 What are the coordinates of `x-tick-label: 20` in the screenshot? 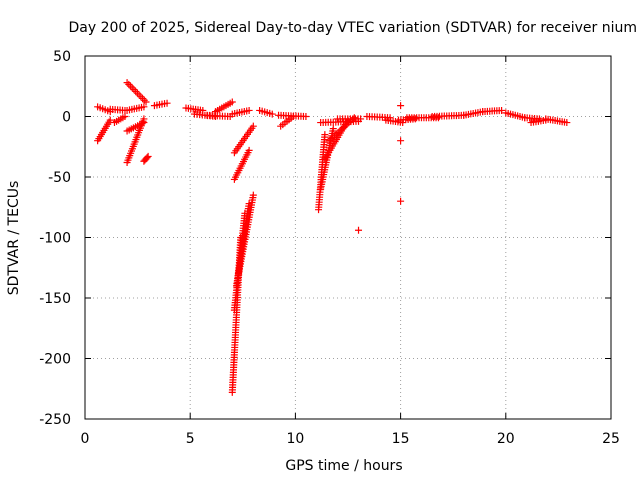 It's located at (506, 439).